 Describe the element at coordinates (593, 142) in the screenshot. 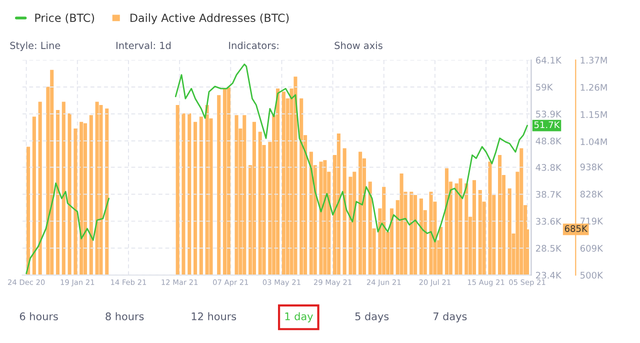

I see `y2-tick-label: 1.04M` at that location.